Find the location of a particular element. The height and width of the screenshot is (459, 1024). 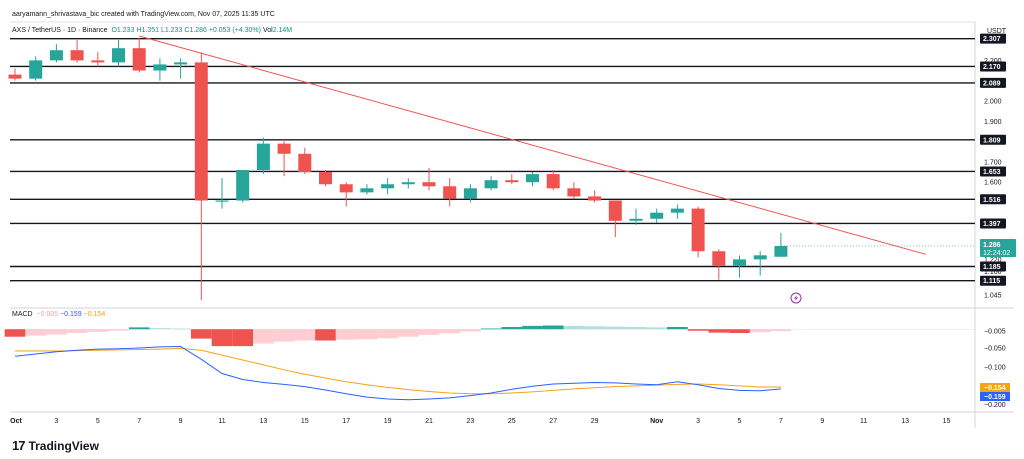

time-tick-label: Nov is located at coordinates (656, 421).